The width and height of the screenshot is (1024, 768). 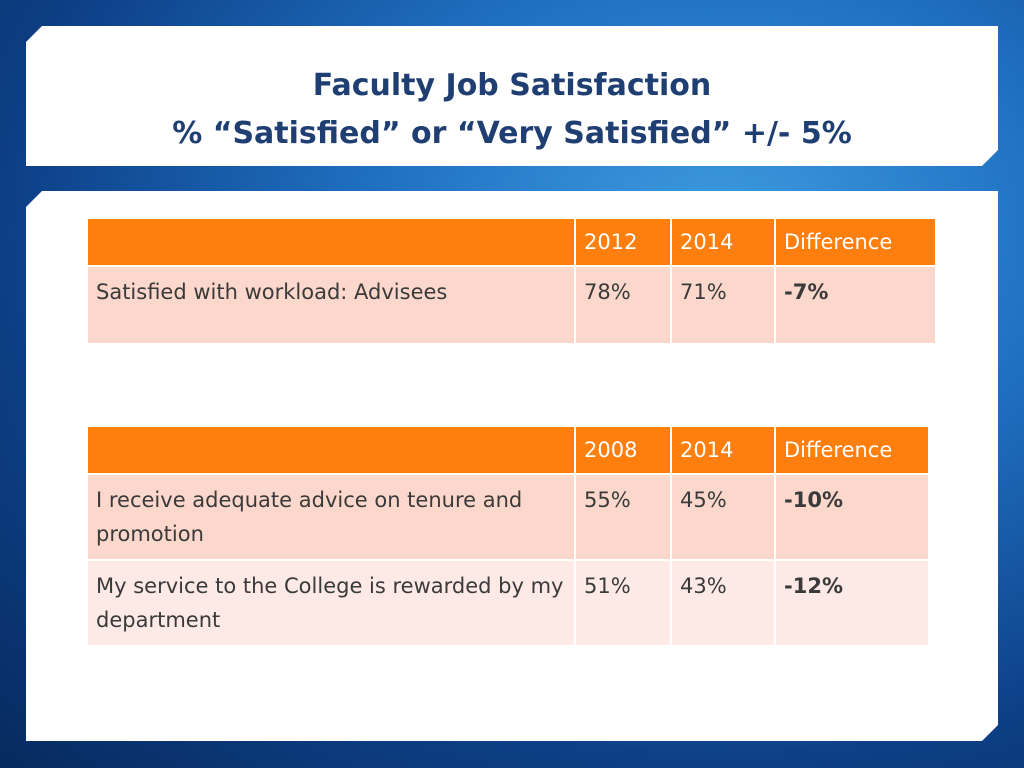 I want to click on title-line-2: % “Satisfied” or “Very Satisfied” +/- 5%, so click(x=512, y=133).